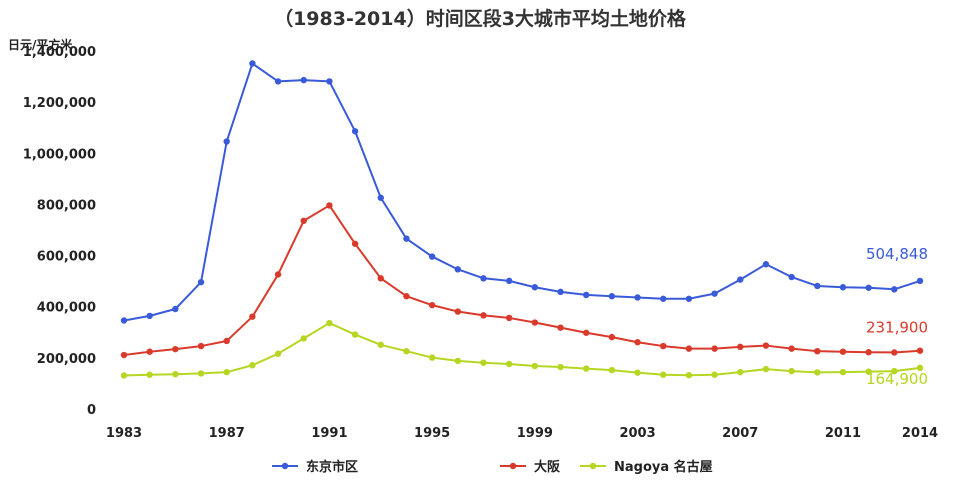 The width and height of the screenshot is (960, 486). I want to click on y-tick-label: 1,400,000, so click(59, 52).